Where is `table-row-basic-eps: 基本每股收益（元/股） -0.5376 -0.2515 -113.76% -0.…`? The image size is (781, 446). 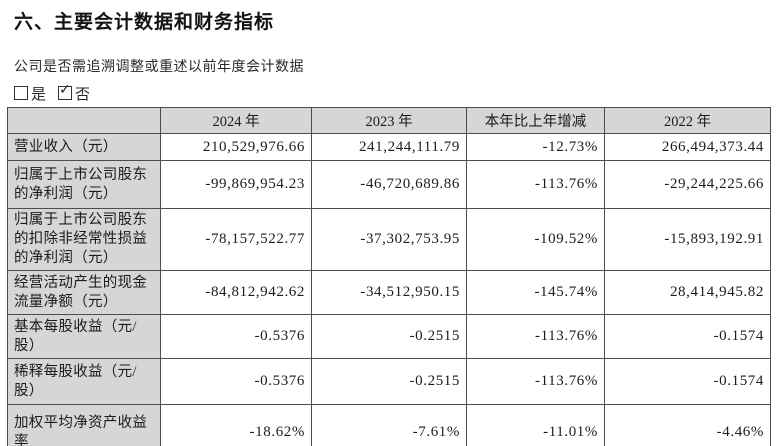
table-row-basic-eps: 基本每股收益（元/股） -0.5376 -0.2515 -113.76% -0.… is located at coordinates (389, 336).